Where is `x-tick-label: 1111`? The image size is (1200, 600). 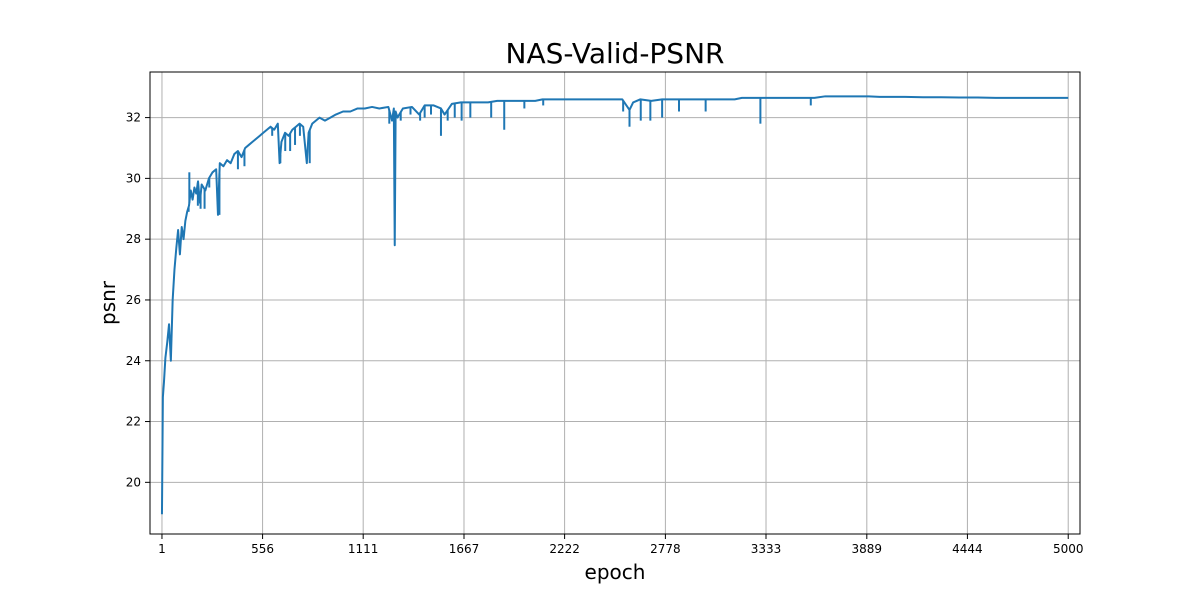
x-tick-label: 1111 is located at coordinates (363, 549).